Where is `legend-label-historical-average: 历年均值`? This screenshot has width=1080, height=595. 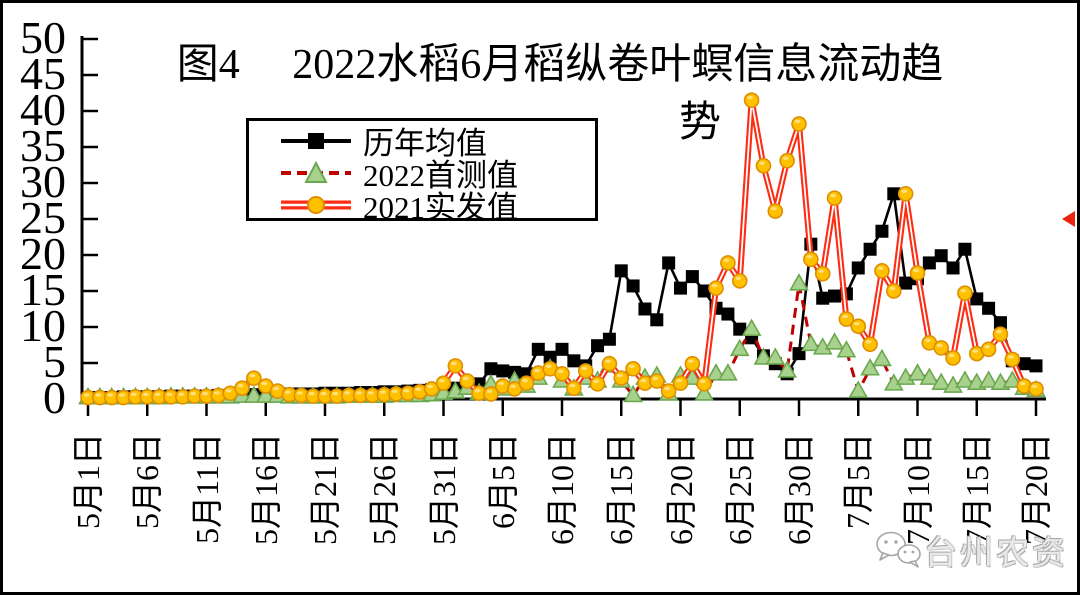
legend-label-historical-average: 历年均值 is located at coordinates (425, 143).